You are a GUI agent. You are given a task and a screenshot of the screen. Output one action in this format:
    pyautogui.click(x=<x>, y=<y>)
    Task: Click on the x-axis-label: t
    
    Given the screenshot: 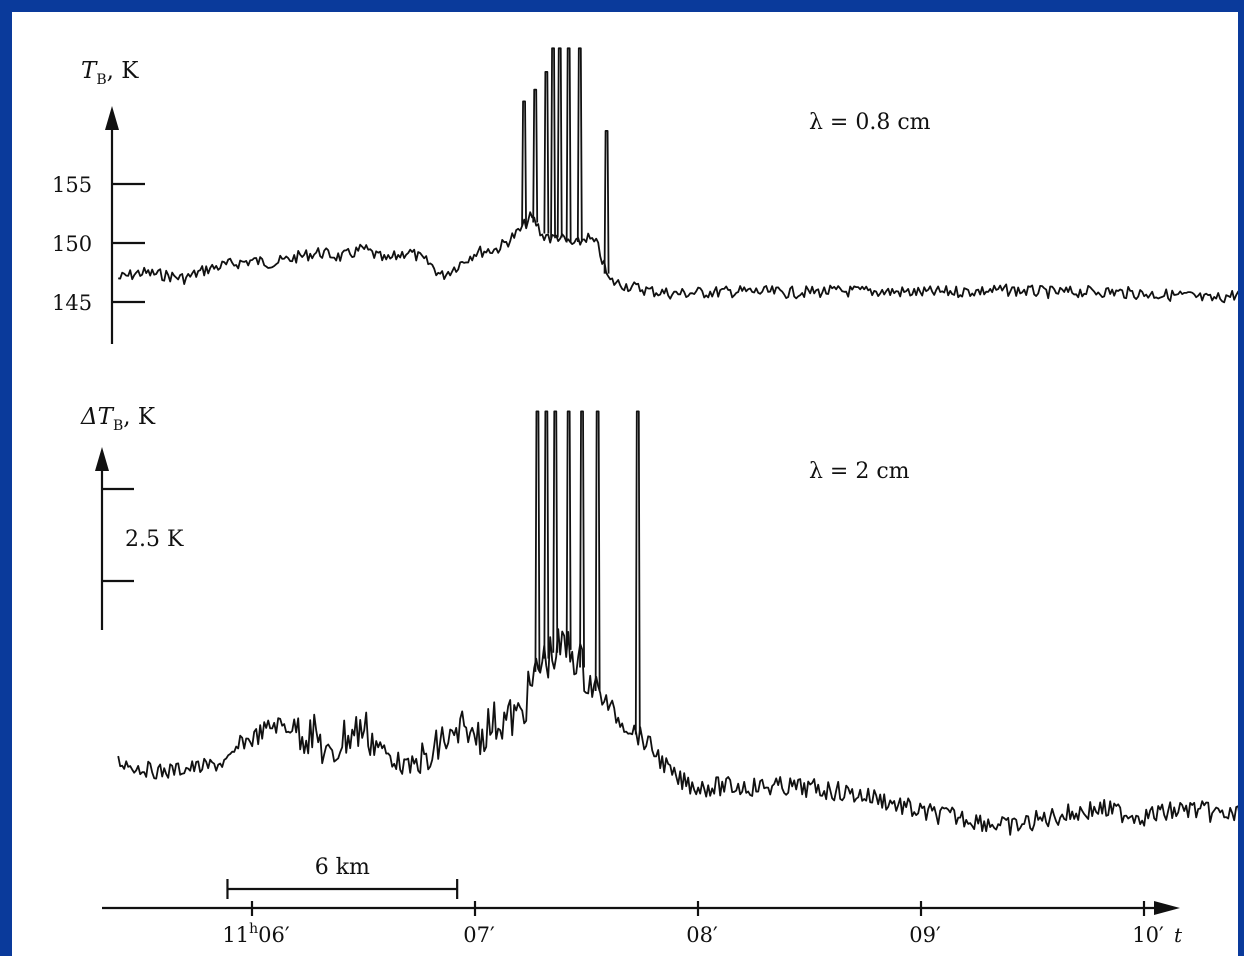 What is the action you would take?
    pyautogui.click(x=1178, y=935)
    